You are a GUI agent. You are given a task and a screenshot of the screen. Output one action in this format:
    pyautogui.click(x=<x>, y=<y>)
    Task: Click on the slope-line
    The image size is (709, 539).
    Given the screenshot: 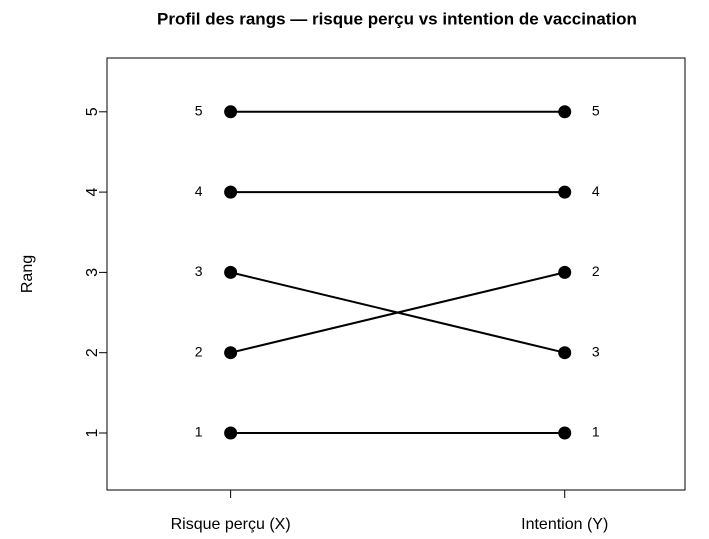 What is the action you would take?
    pyautogui.click(x=397, y=312)
    